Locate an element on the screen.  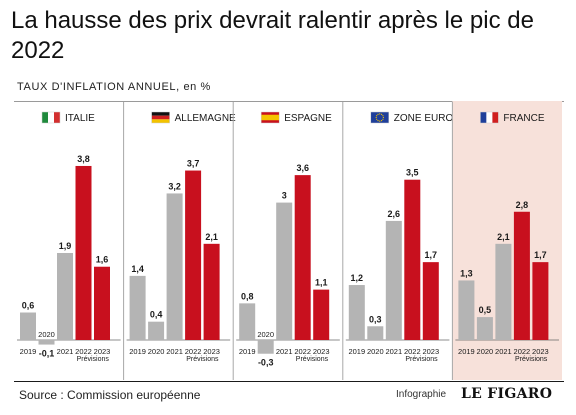
value-label: 0,6 is located at coordinates (28, 306).